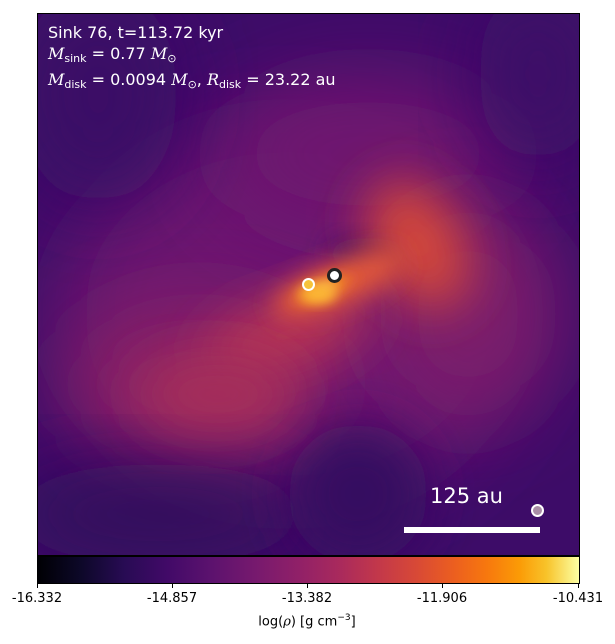  Describe the element at coordinates (213, 79) in the screenshot. I see `rdisk-symbol: R` at that location.